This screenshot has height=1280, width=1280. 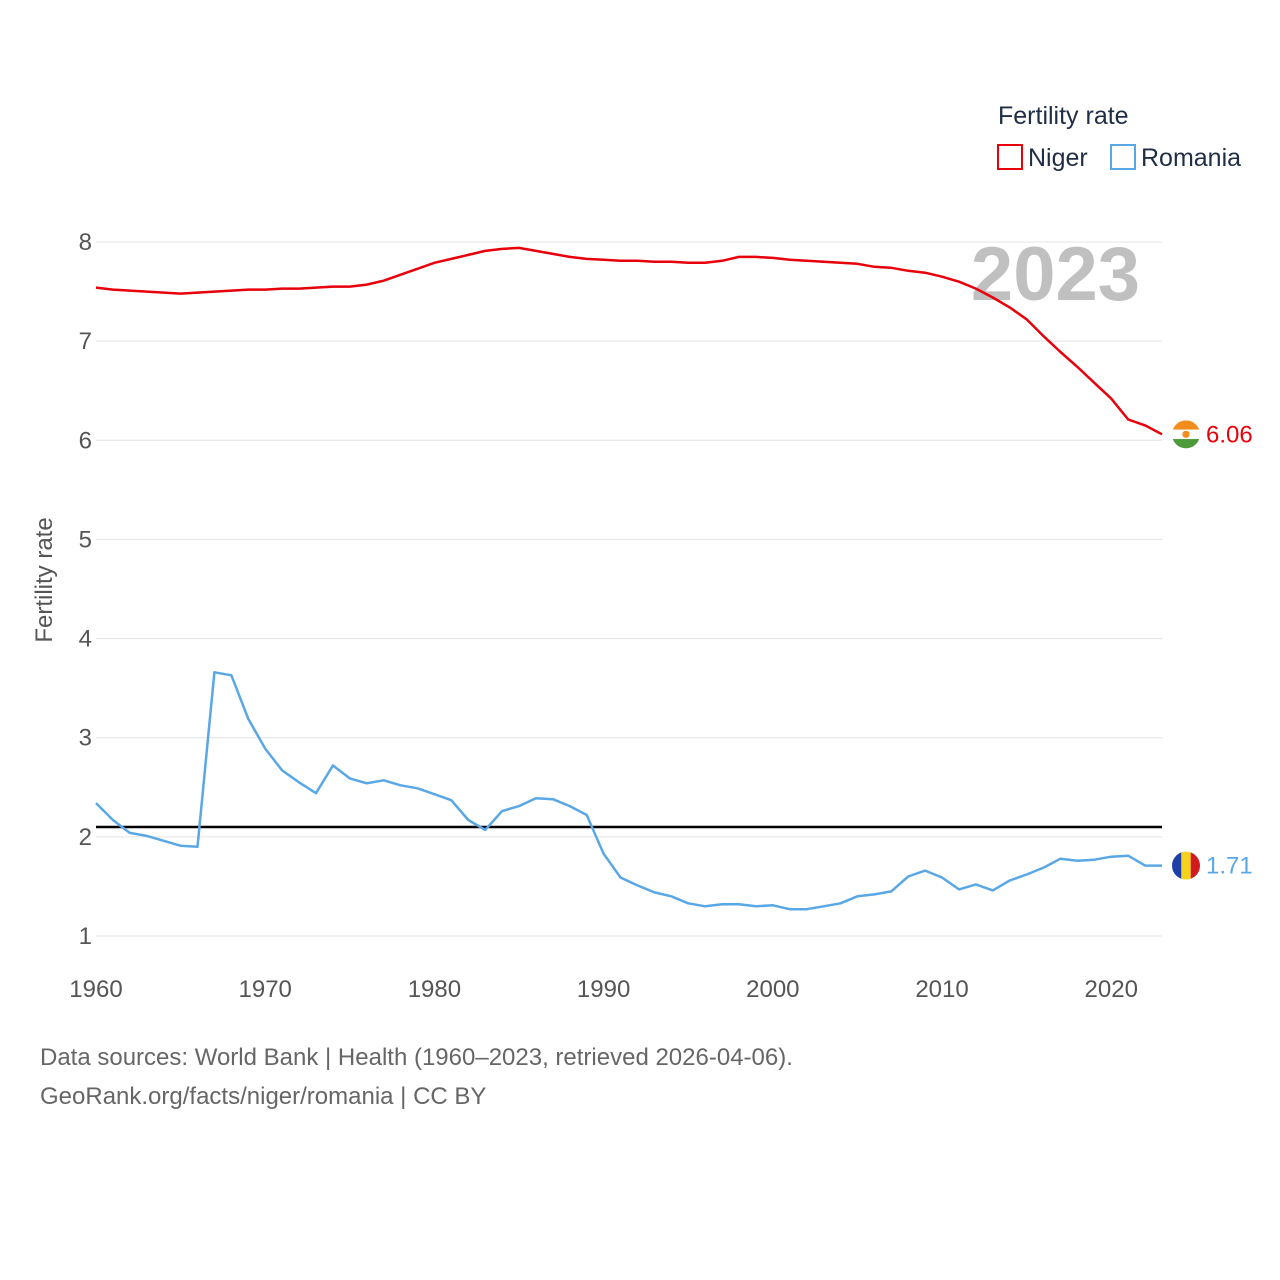 I want to click on legend-swatch-romania, so click(x=1123, y=157).